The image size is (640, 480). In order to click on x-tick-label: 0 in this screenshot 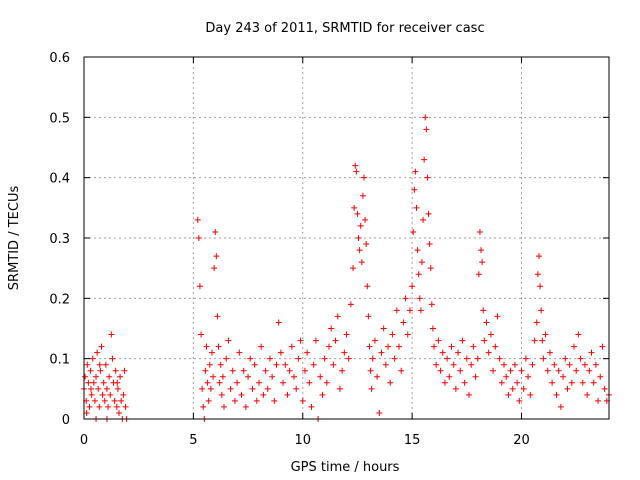, I will do `click(84, 440)`.